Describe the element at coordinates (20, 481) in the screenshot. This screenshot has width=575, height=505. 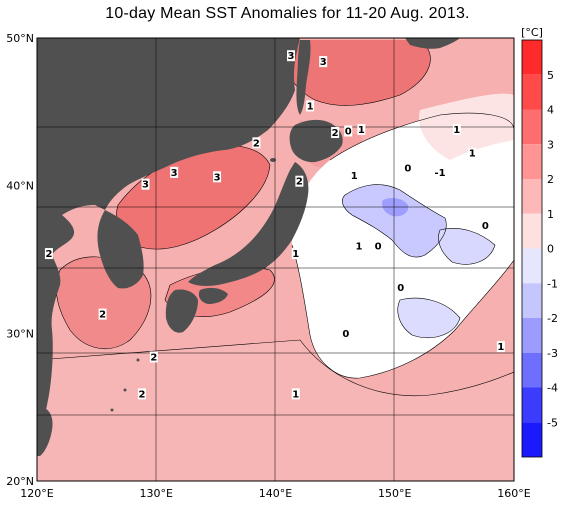
I see `lat-tick-label: 20°N` at that location.